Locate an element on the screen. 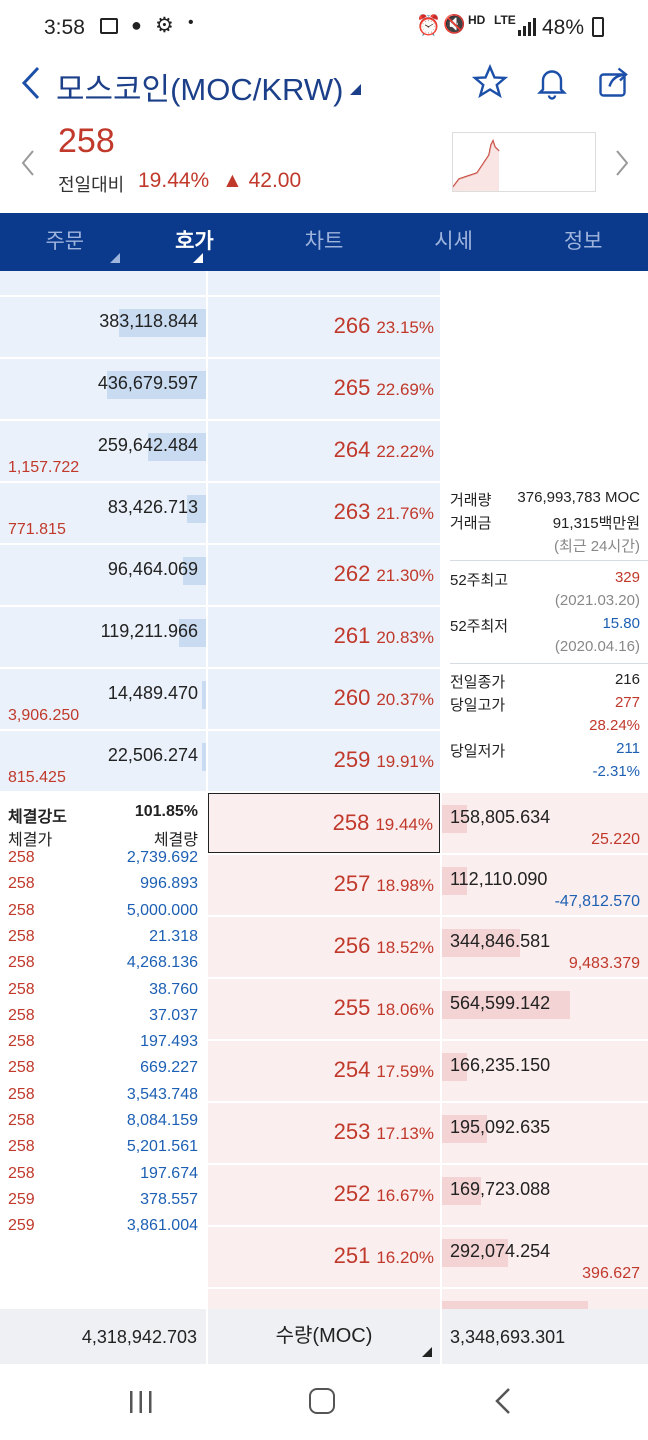 This screenshot has height=1440, width=648. bid-volume-change: -47,812.570 is located at coordinates (597, 901).